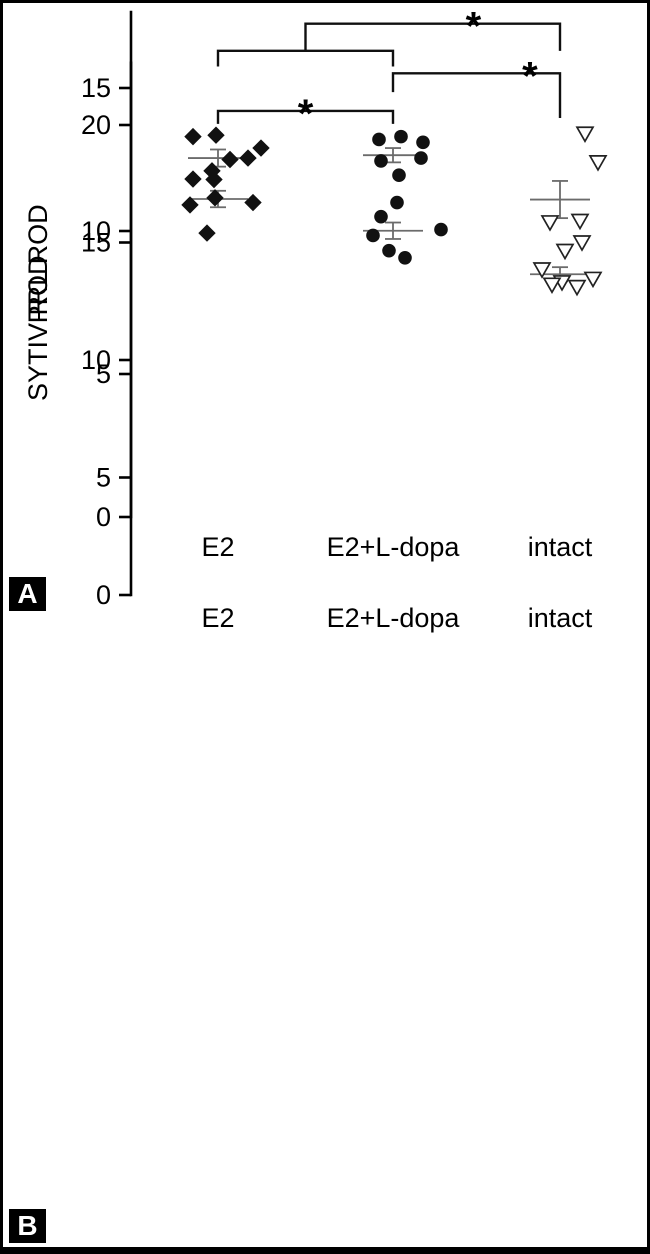 The width and height of the screenshot is (650, 1254). I want to click on y-axis-title: PRL ROD, so click(38, 263).